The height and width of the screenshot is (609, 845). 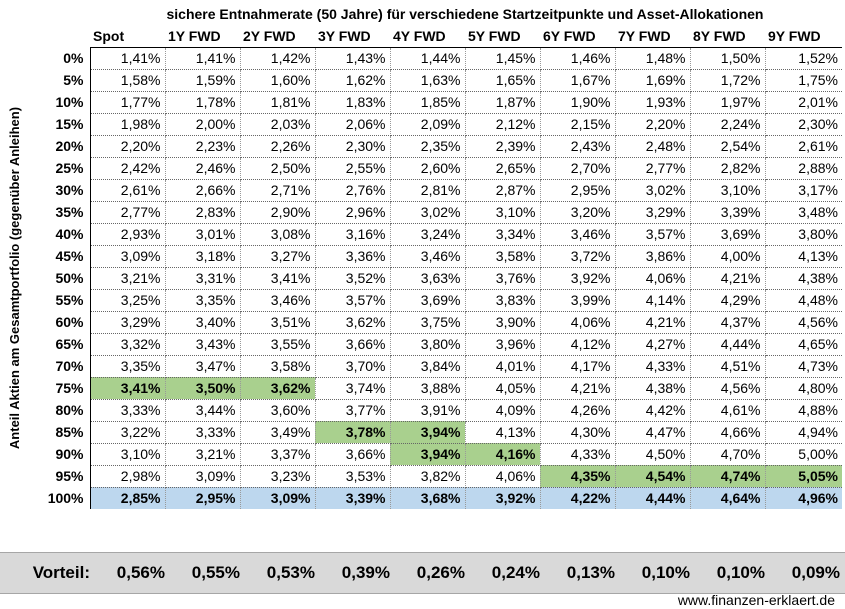 I want to click on table-cell: 3,99%, so click(x=578, y=300).